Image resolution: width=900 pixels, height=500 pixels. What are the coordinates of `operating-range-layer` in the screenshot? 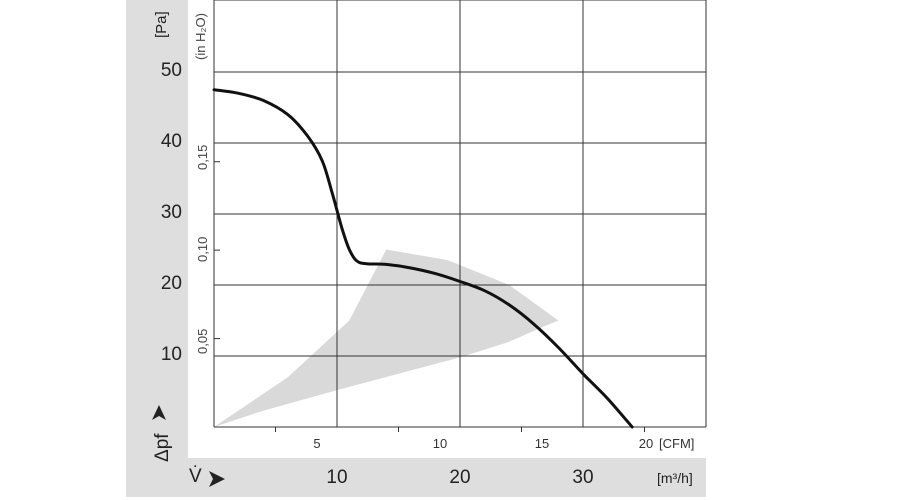 It's located at (386, 338).